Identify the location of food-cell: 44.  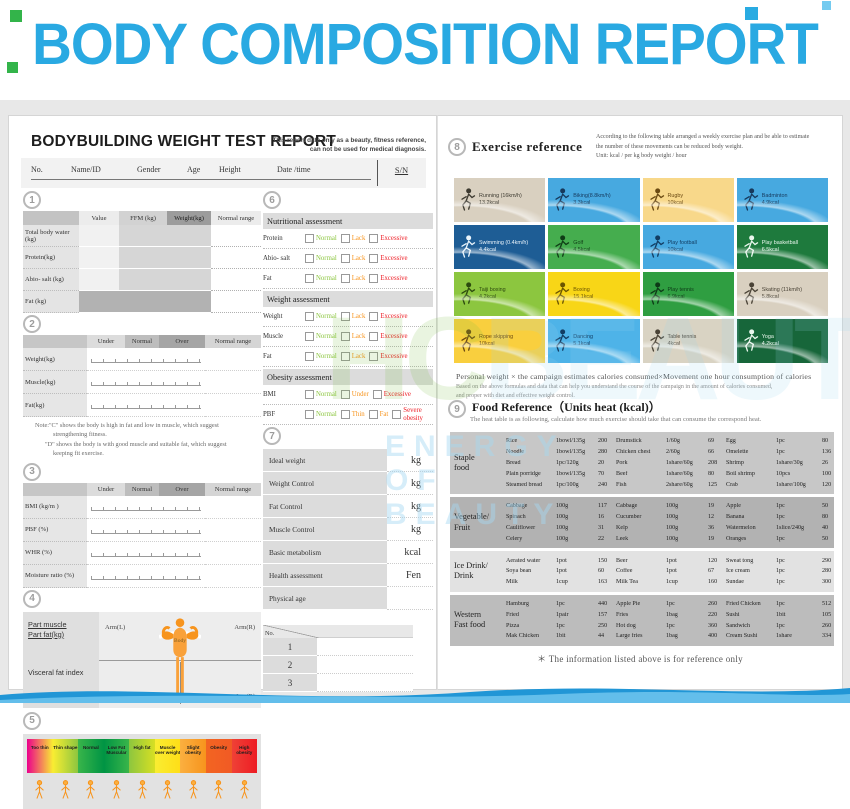
(601, 636).